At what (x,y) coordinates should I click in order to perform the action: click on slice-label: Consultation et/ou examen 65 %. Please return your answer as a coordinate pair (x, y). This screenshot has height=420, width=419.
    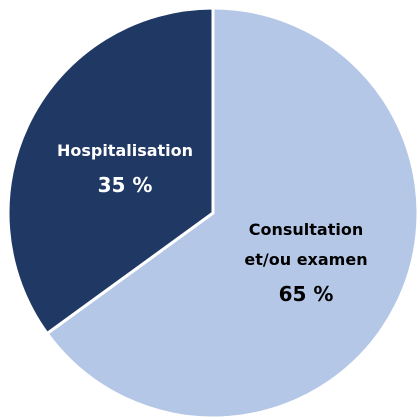
    Looking at the image, I should click on (306, 262).